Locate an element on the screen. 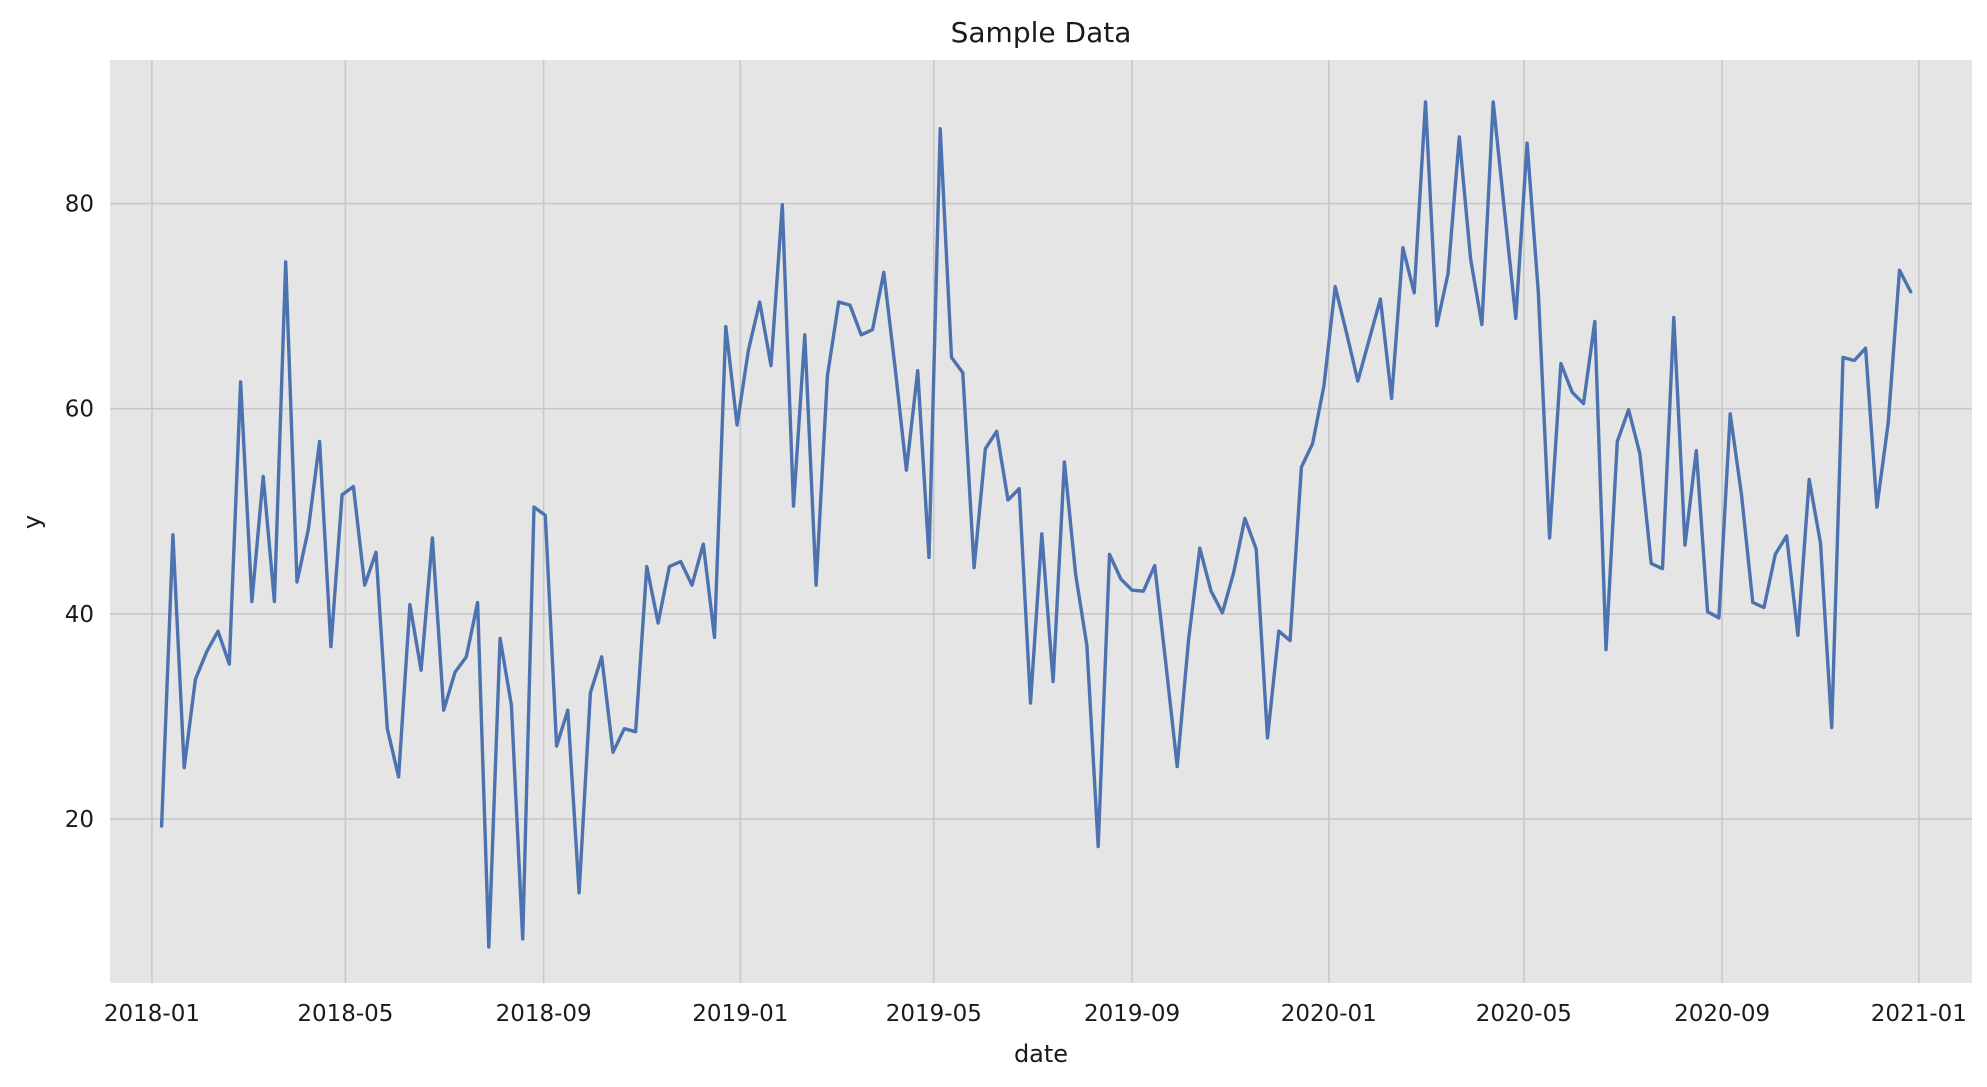 The height and width of the screenshot is (1087, 1987). x-tick-label: 2020-01 is located at coordinates (1329, 1014).